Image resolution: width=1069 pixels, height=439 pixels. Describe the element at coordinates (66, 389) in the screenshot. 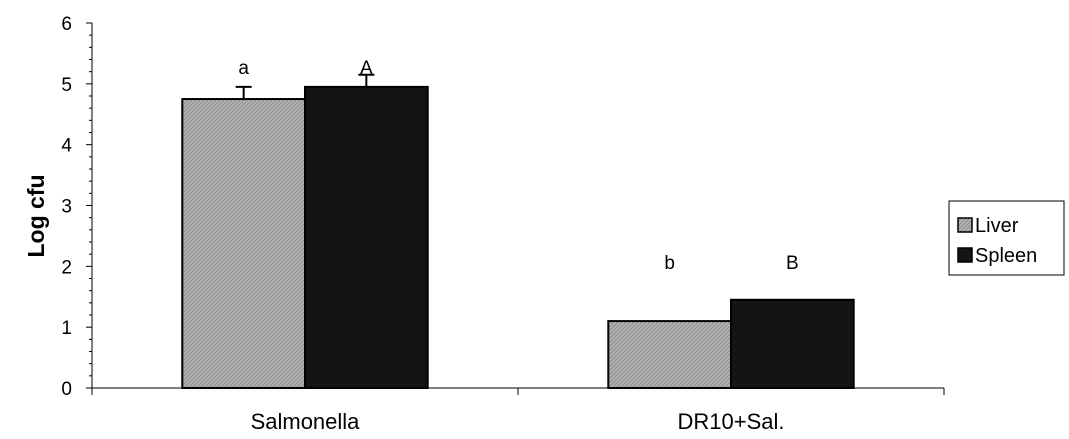

I see `y-tick-label: 0` at that location.